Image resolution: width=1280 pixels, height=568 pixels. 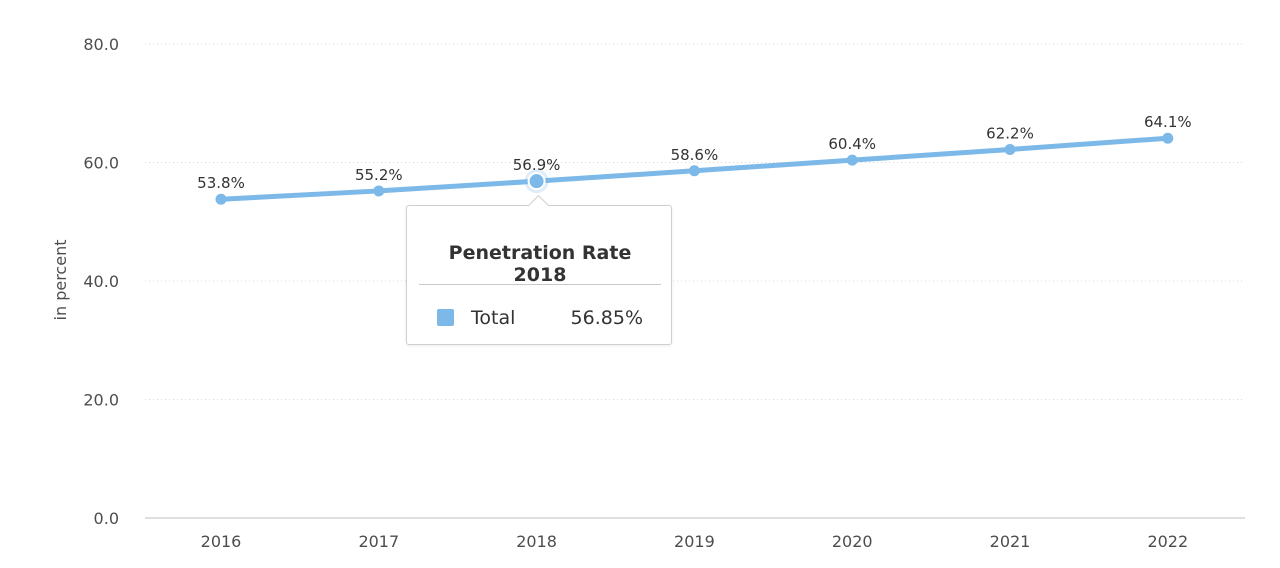 What do you see at coordinates (1167, 541) in the screenshot?
I see `x-tick-label-2022: 2022` at bounding box center [1167, 541].